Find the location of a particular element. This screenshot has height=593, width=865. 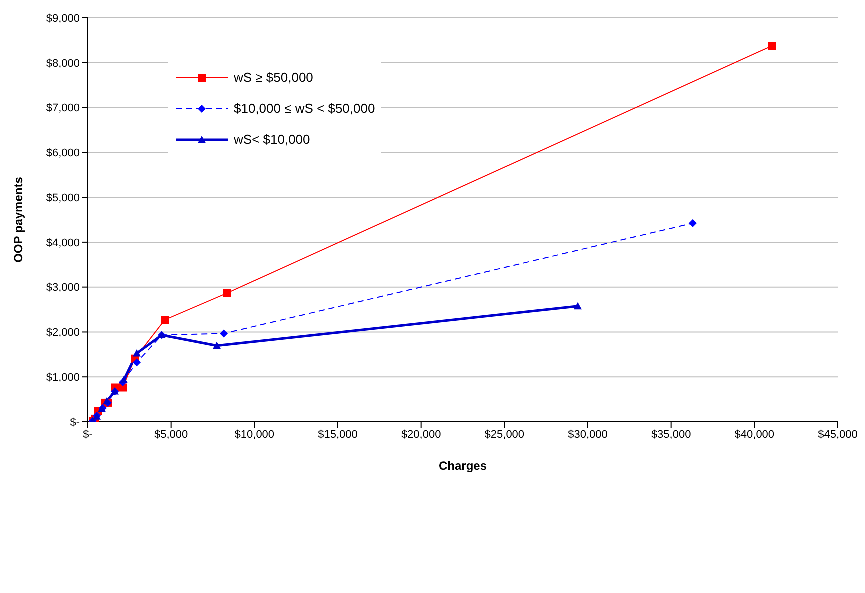

x-tick-label: $20,000 is located at coordinates (421, 434).